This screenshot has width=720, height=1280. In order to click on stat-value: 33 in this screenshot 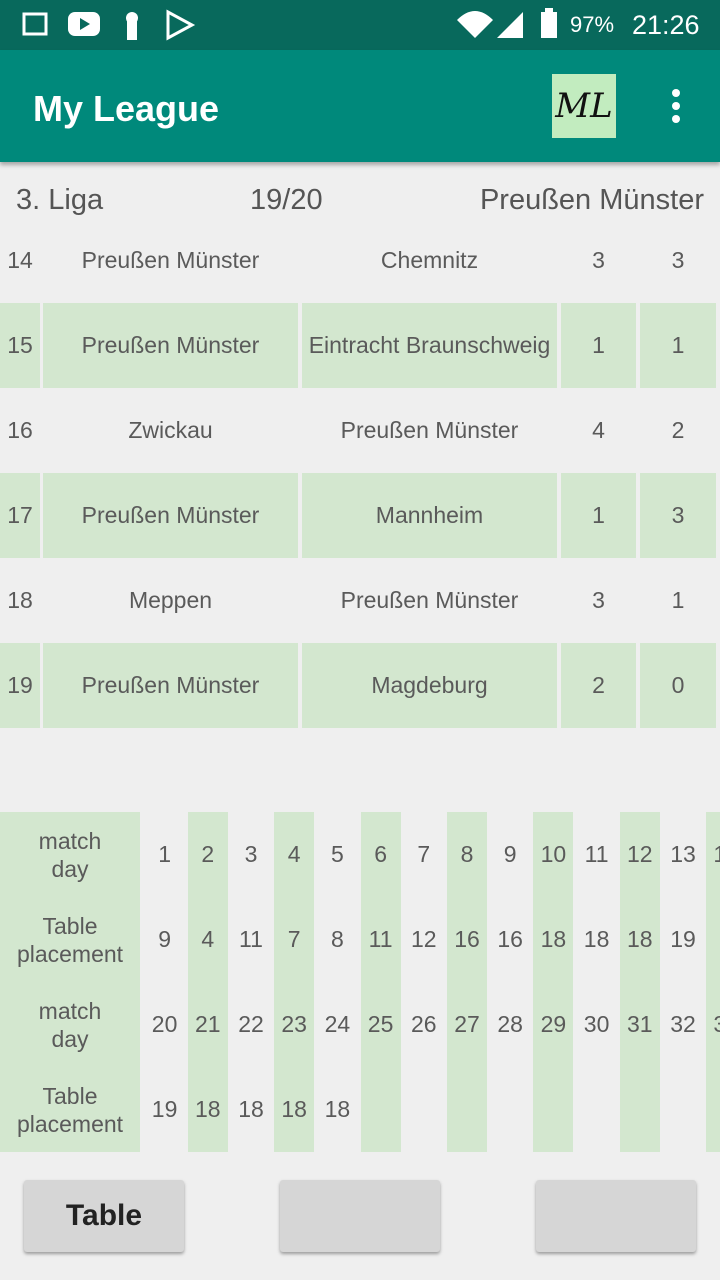, I will do `click(716, 1024)`.